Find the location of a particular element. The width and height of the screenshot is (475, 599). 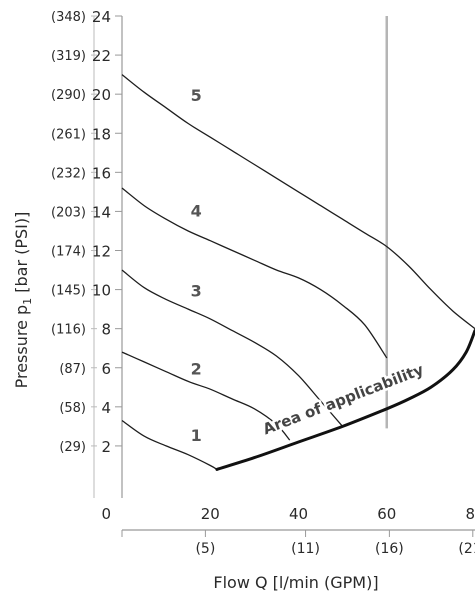

y-secondary-tick-label: (203) is located at coordinates (68, 212).